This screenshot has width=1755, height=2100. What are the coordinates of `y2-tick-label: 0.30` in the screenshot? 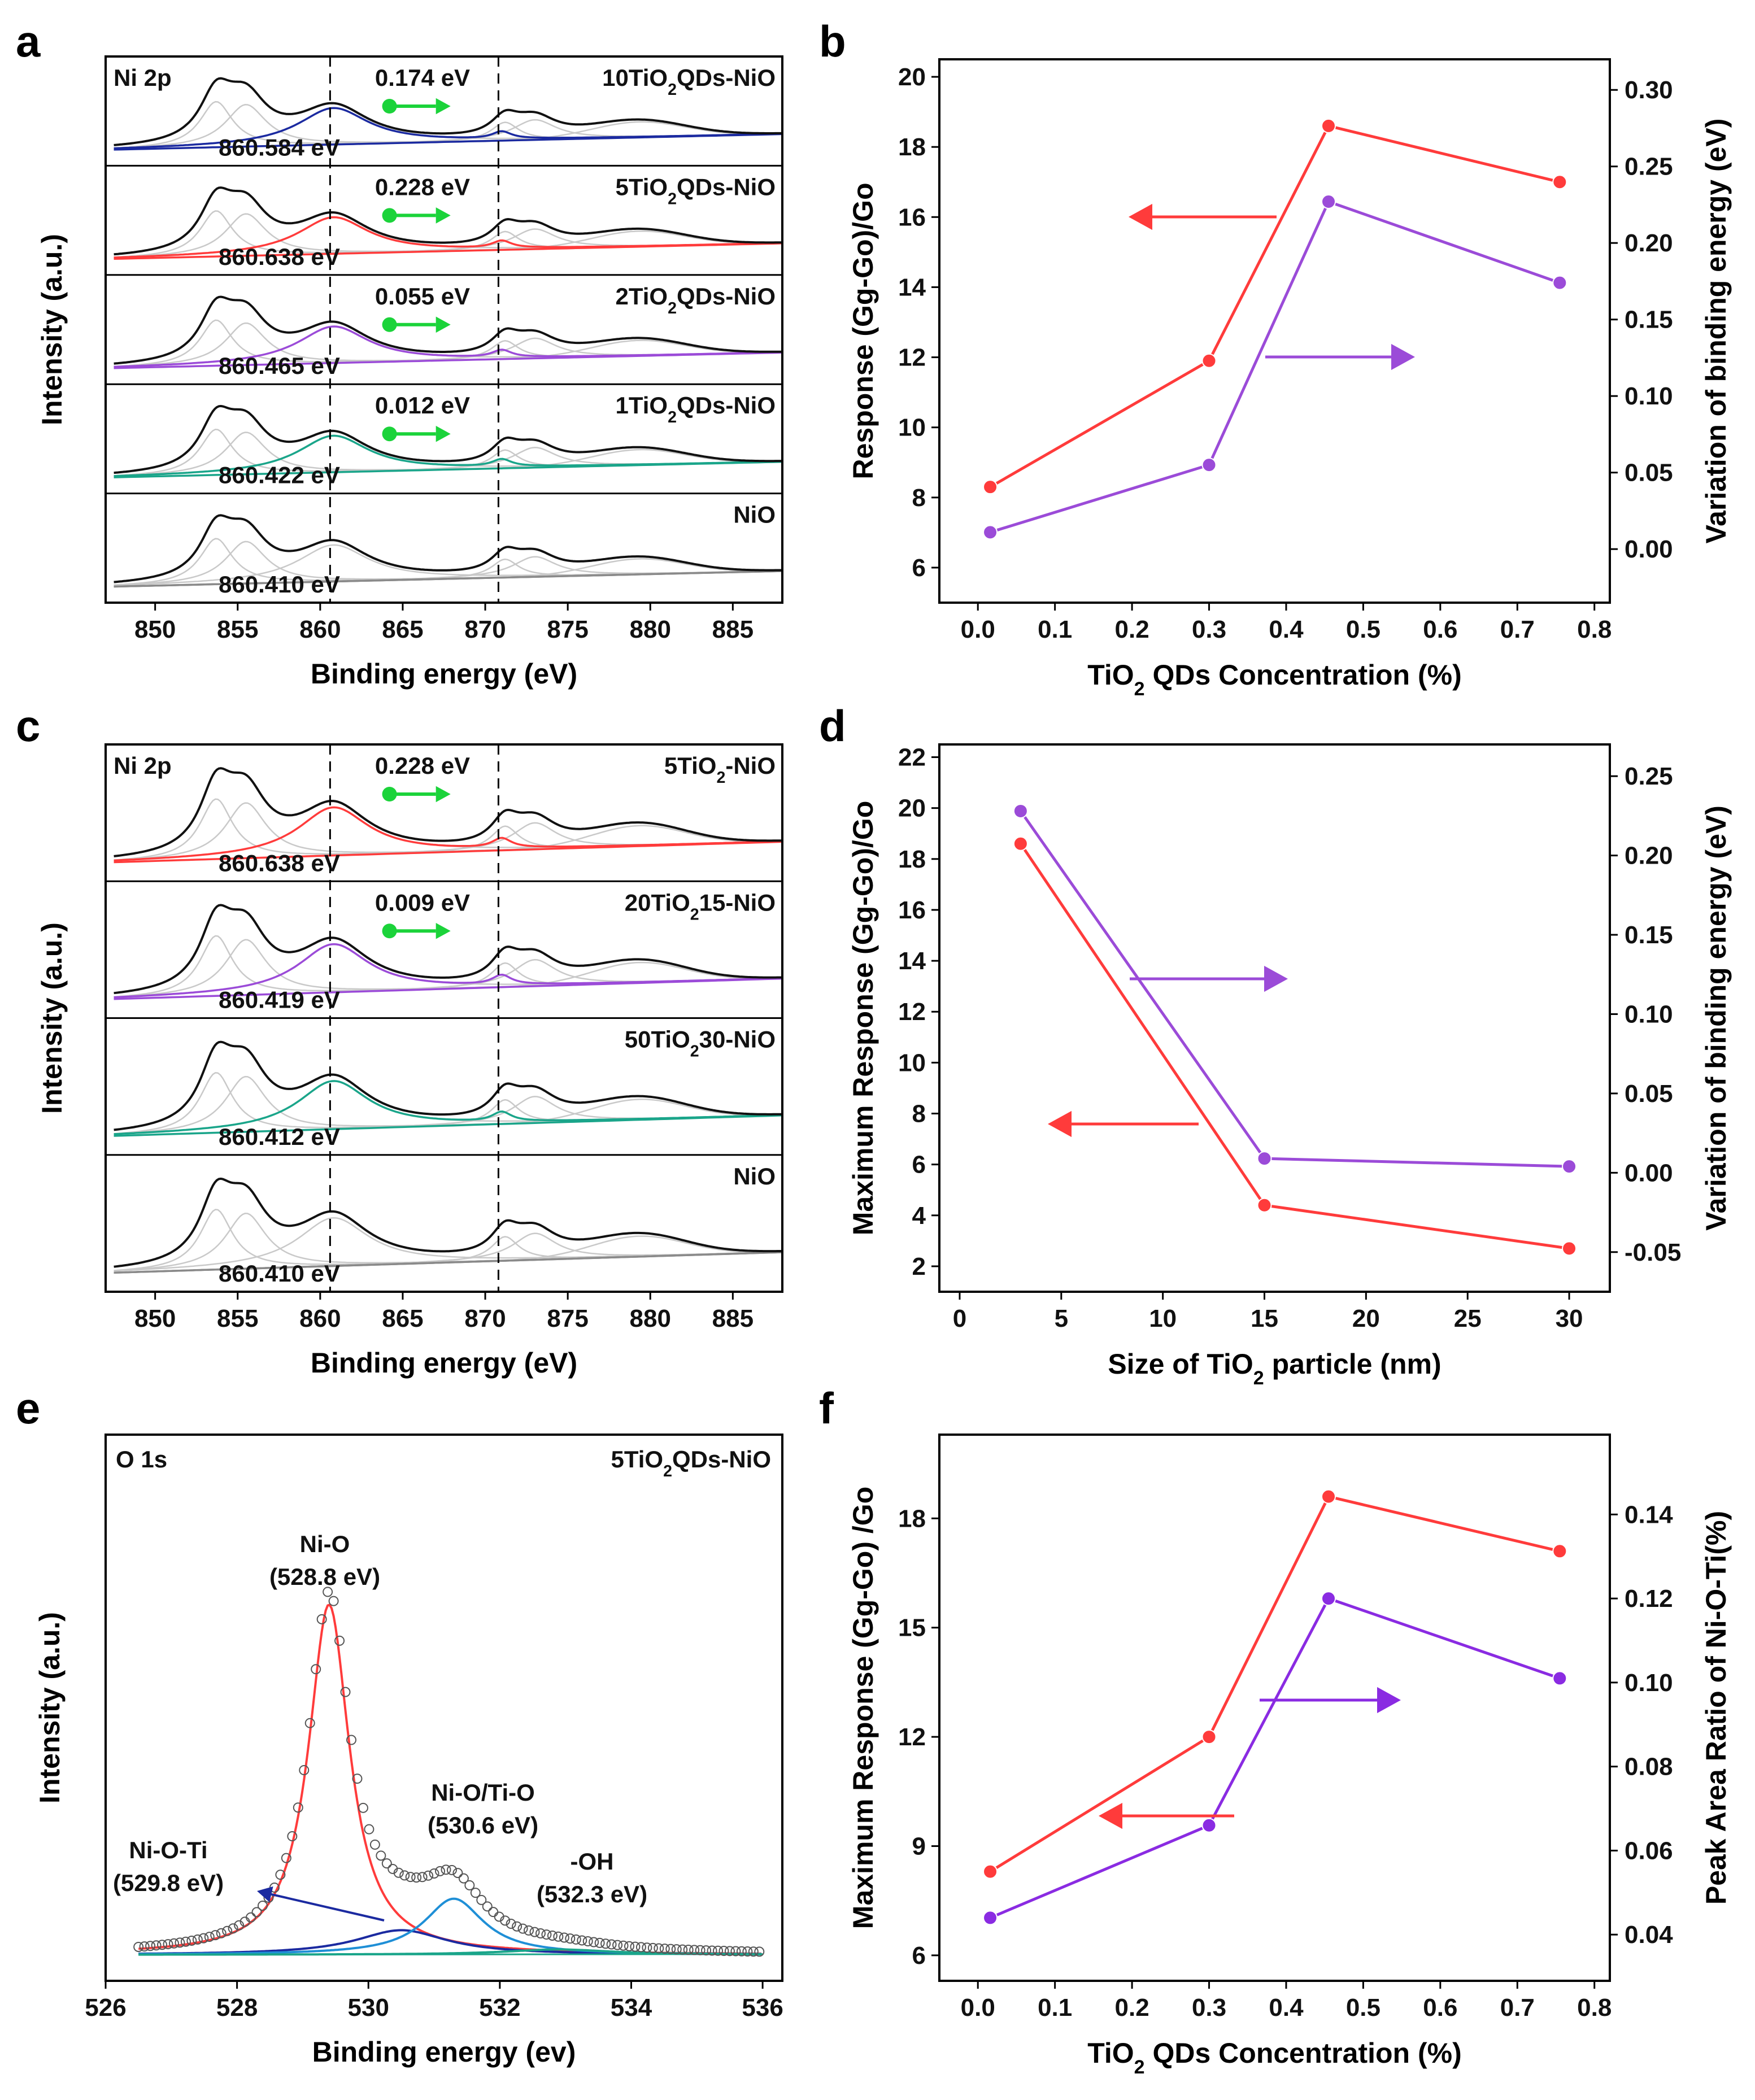 It's located at (1649, 90).